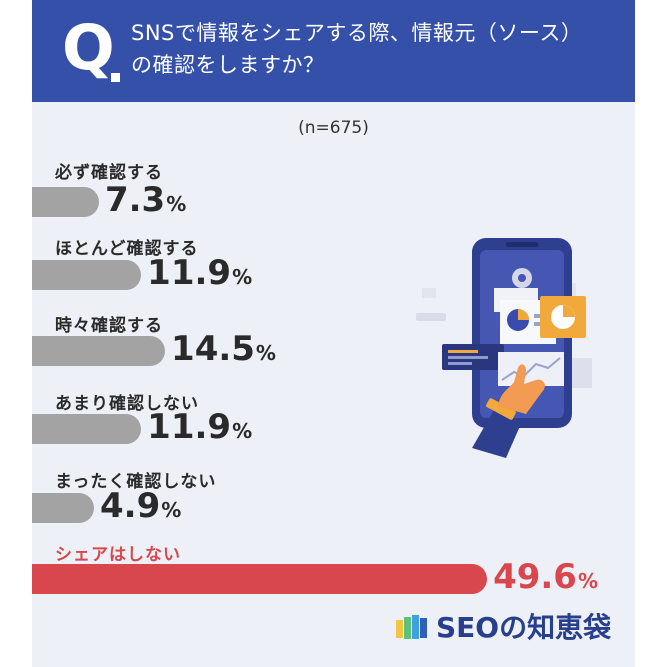  Describe the element at coordinates (88, 47) in the screenshot. I see `question-q-letter: Q` at that location.